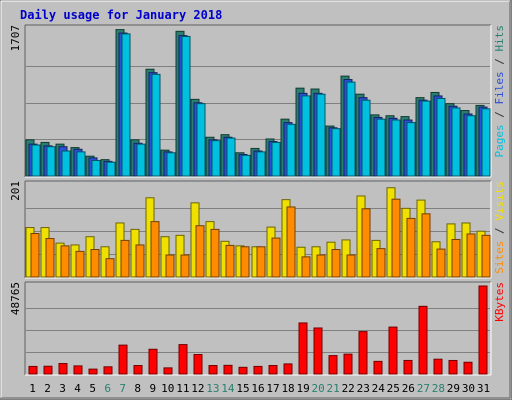  Describe the element at coordinates (242, 388) in the screenshot. I see `x-tick-label: 15` at that location.